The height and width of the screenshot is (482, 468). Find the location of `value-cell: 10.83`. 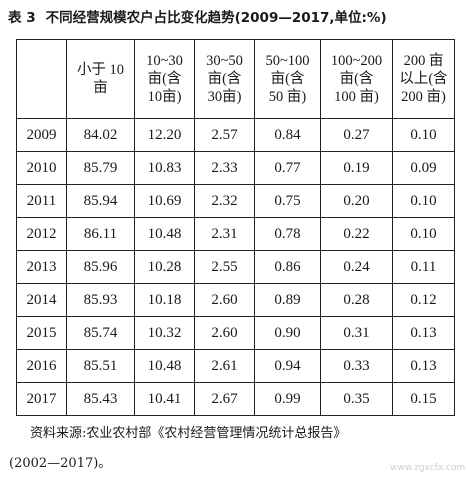

value-cell: 10.83 is located at coordinates (164, 168).